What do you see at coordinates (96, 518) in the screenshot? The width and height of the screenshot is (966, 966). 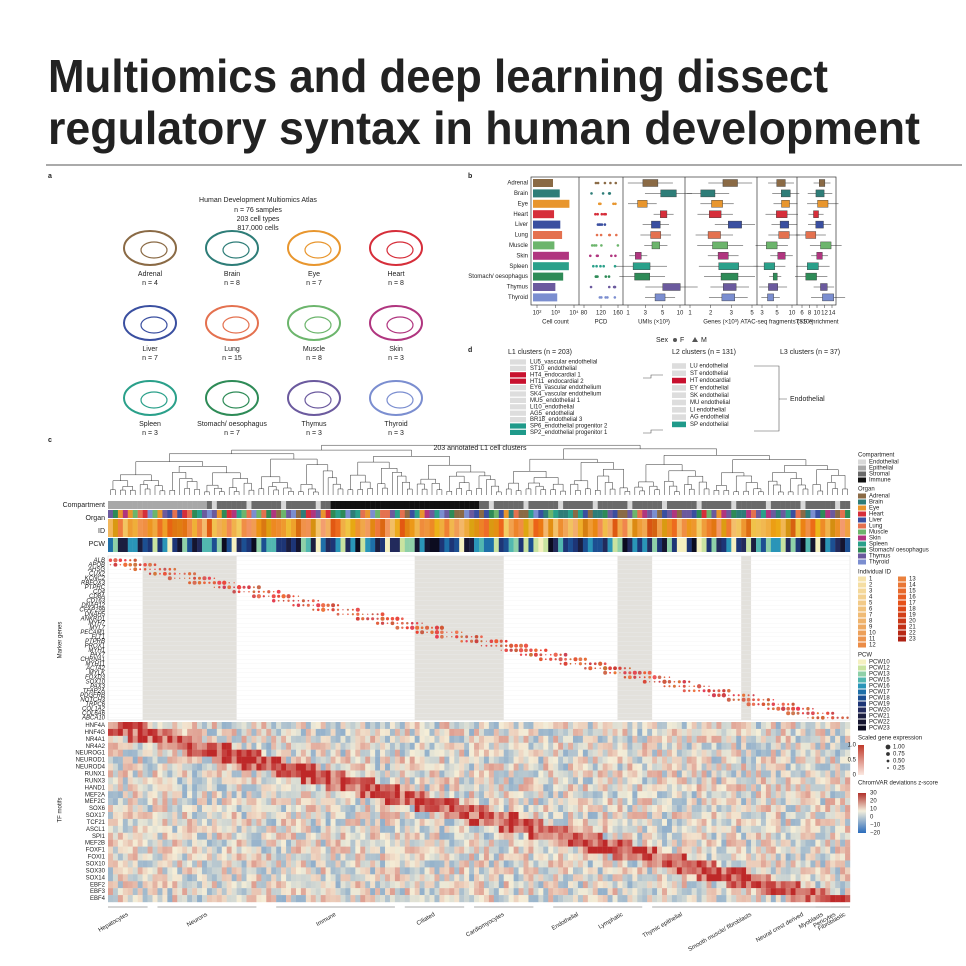 I see `row-label: Organ` at bounding box center [96, 518].